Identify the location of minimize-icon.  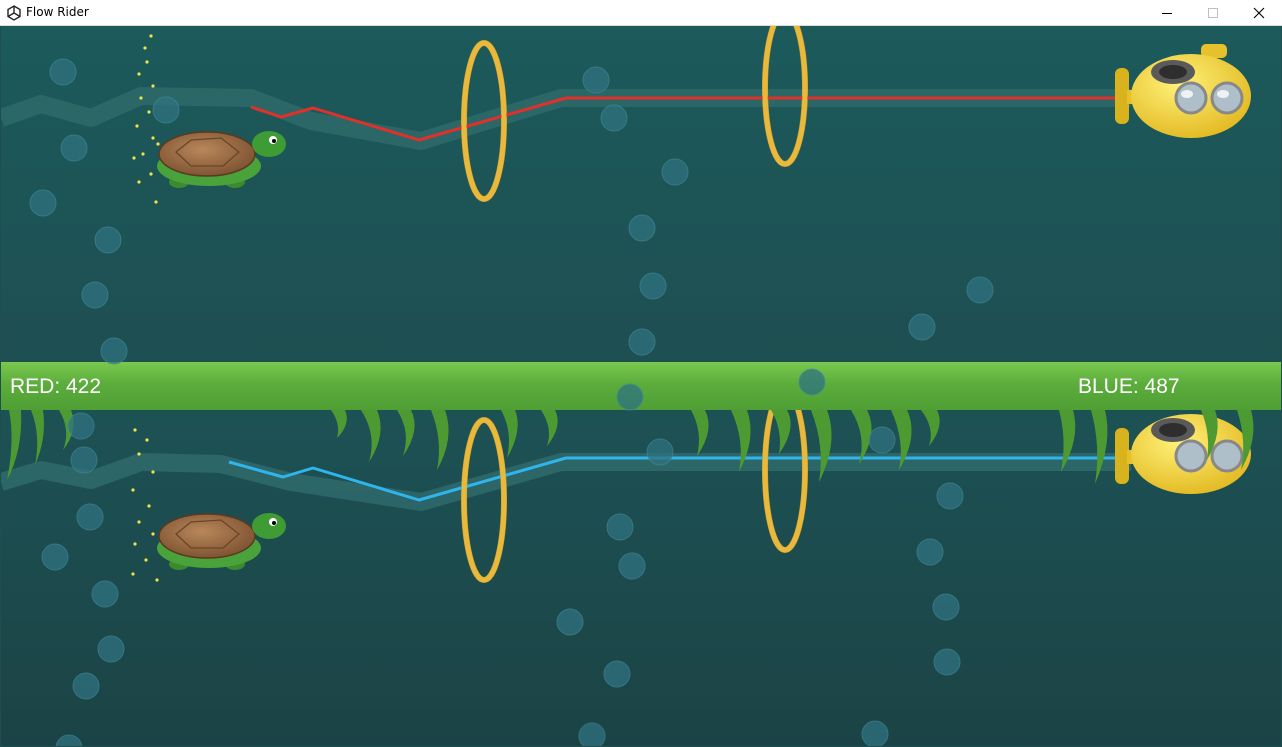
(1167, 13).